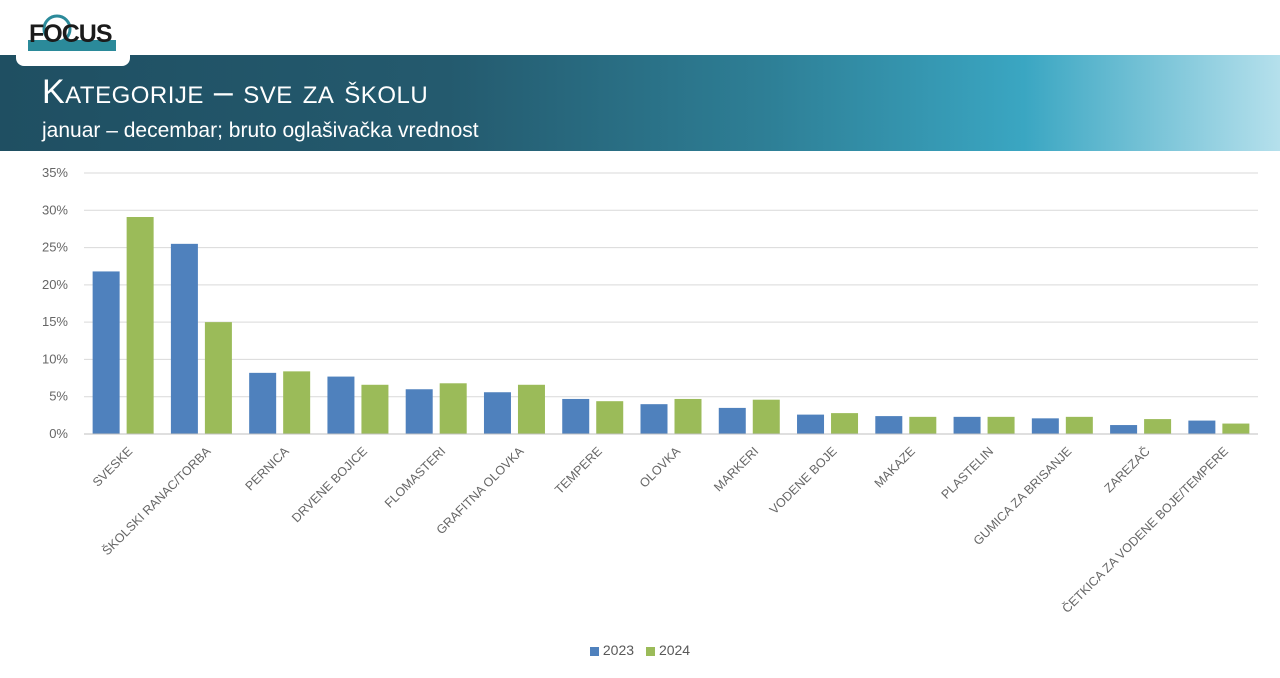  What do you see at coordinates (1127, 470) in the screenshot?
I see `x-tick-label: ZAREZAČ` at bounding box center [1127, 470].